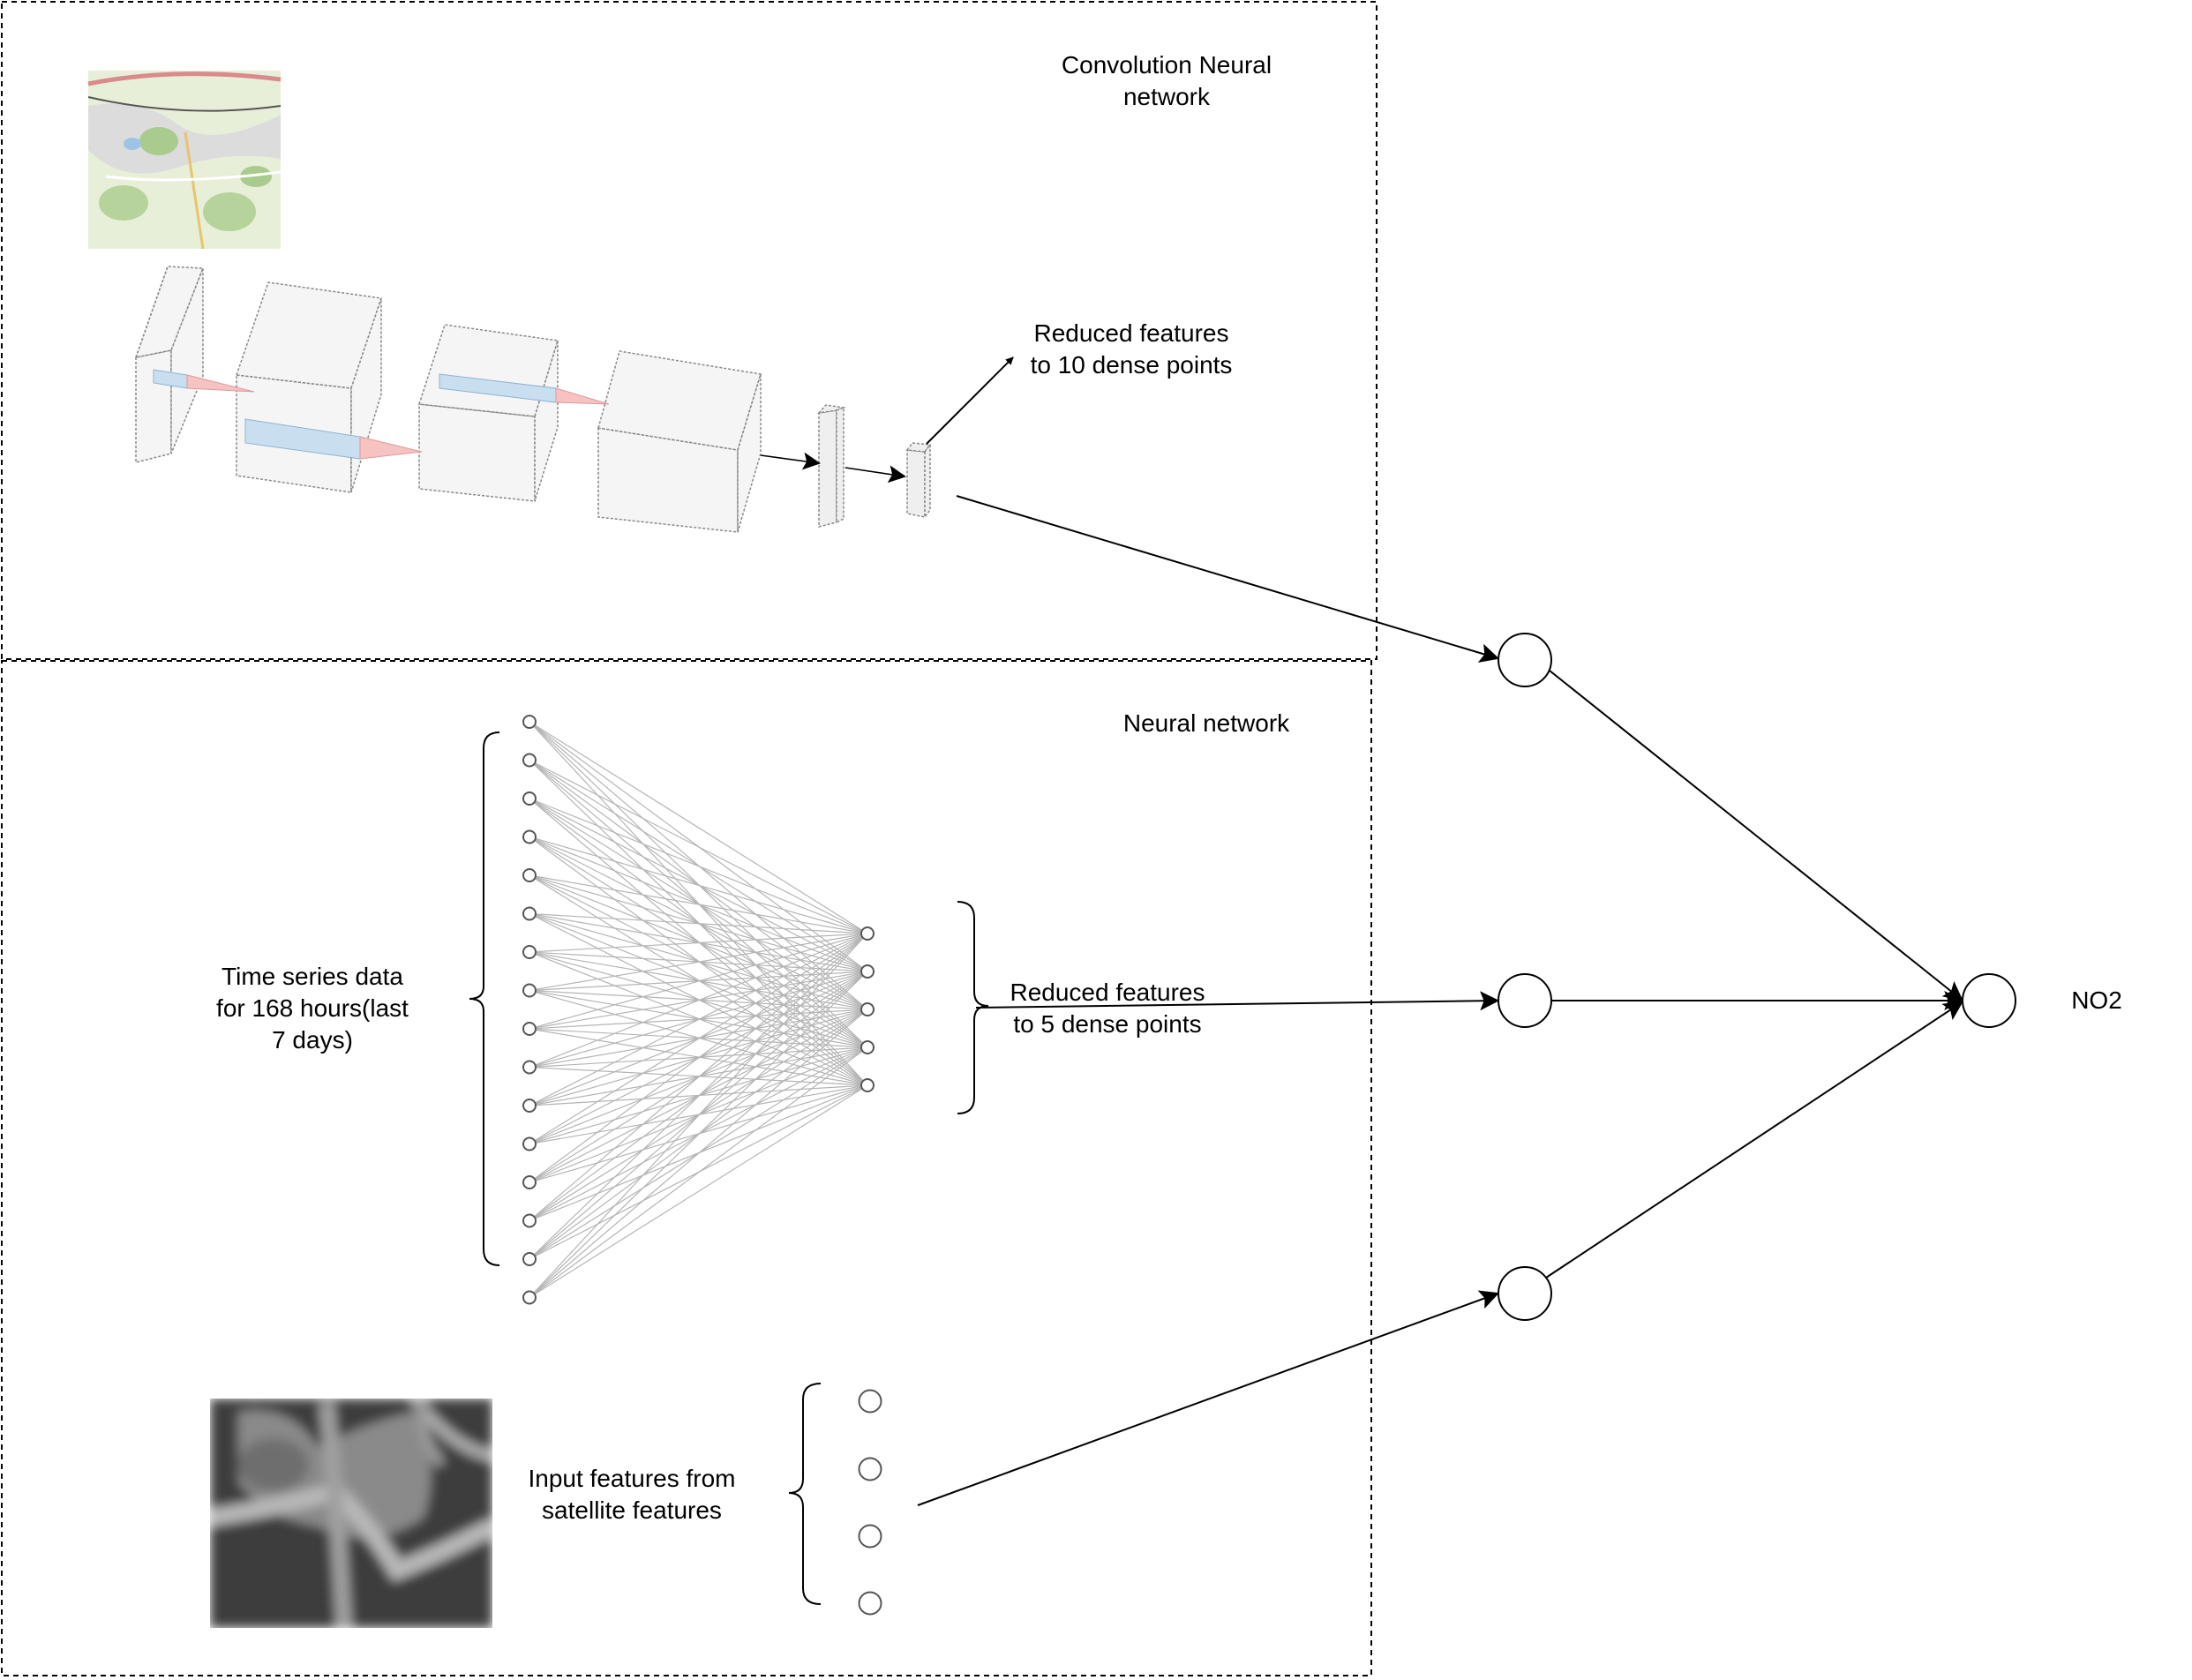 The height and width of the screenshot is (1680, 2192). What do you see at coordinates (1525, 1293) in the screenshot?
I see `satellite-merge-node` at bounding box center [1525, 1293].